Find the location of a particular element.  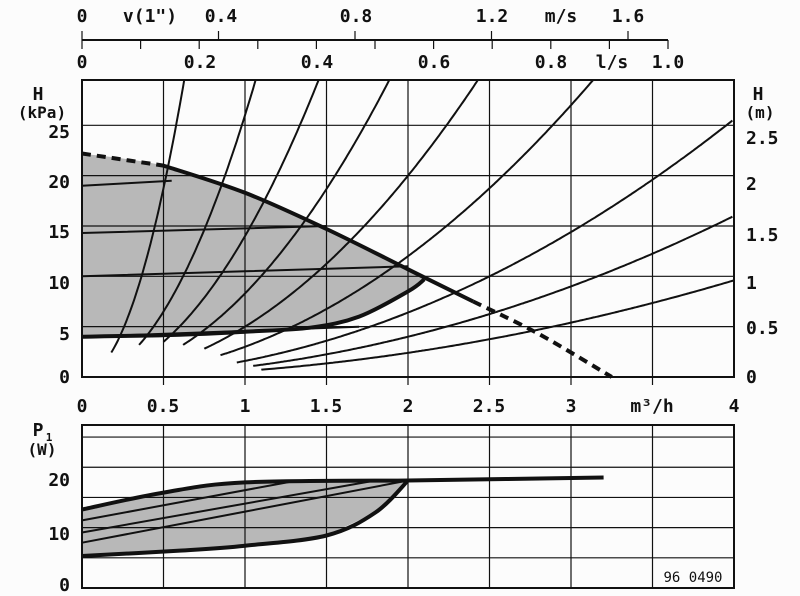

head-operating-area is located at coordinates (253, 245).